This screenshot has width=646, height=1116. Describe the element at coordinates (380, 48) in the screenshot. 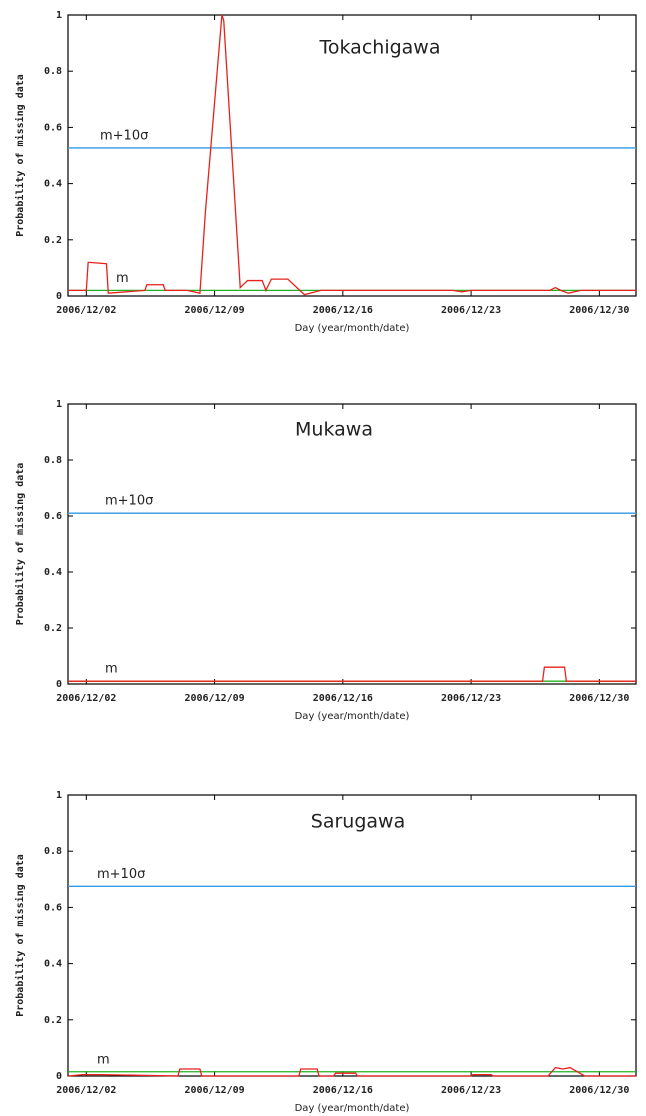

I see `chart-title: Tokachigawa` at that location.